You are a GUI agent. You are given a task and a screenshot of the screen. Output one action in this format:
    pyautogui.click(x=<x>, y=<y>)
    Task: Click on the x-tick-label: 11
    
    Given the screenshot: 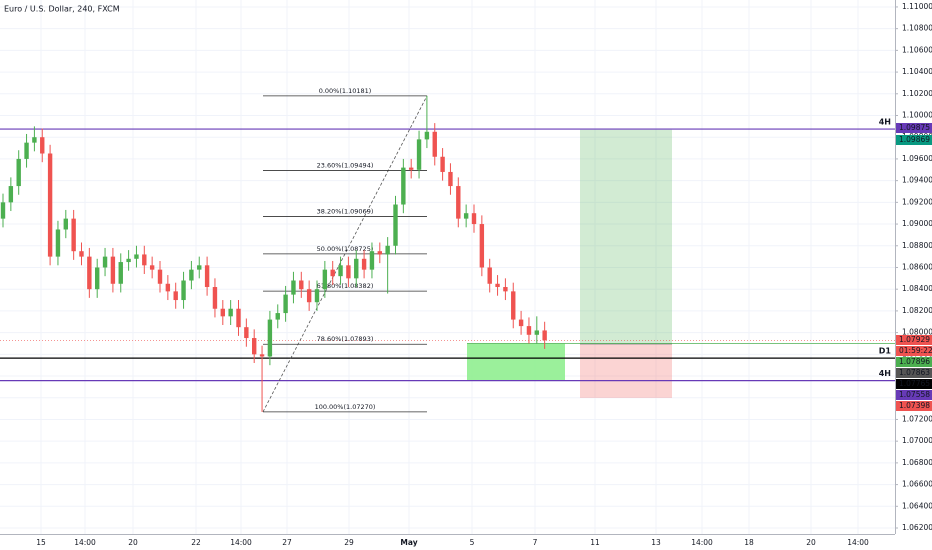 What is the action you would take?
    pyautogui.click(x=595, y=542)
    